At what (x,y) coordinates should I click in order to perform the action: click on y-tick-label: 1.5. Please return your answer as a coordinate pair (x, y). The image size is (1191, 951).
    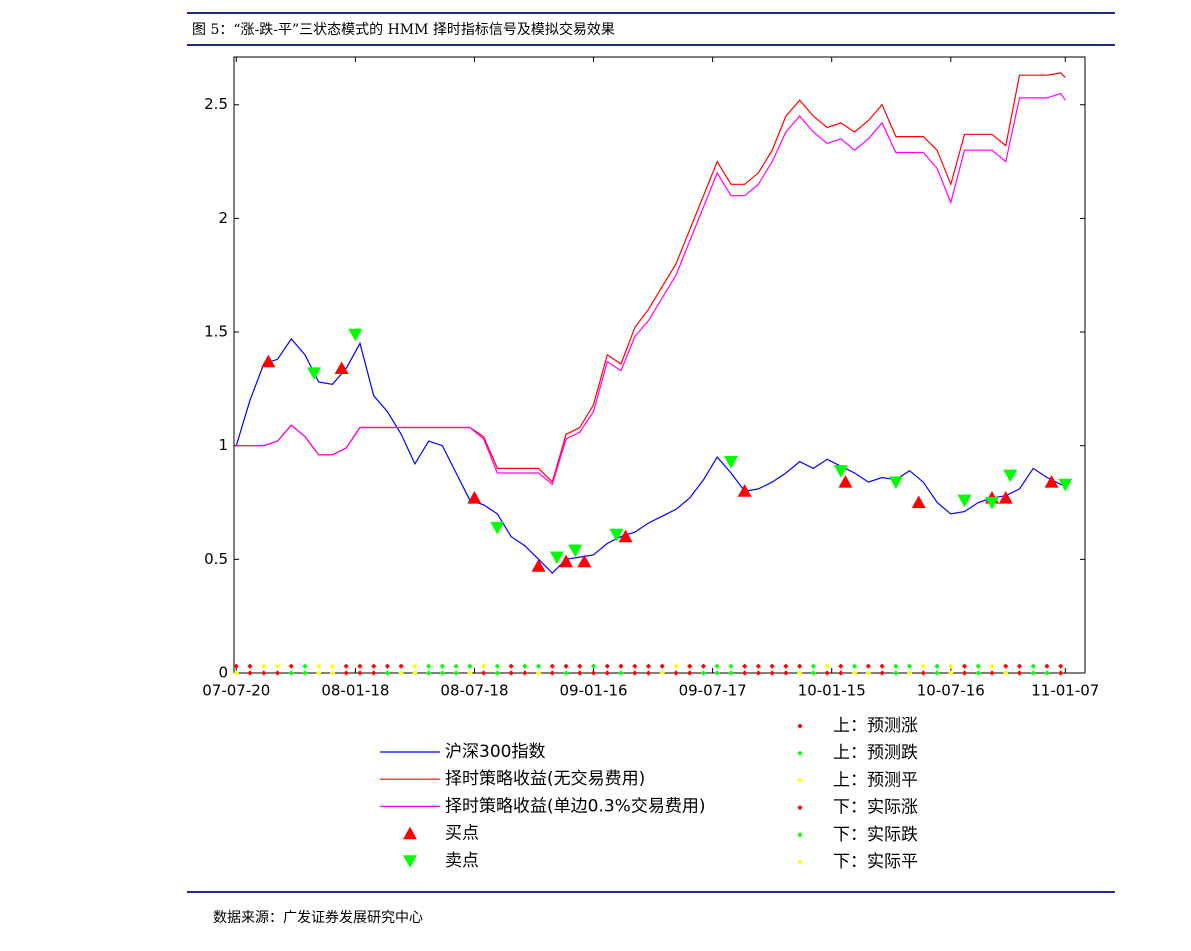
    Looking at the image, I should click on (216, 332).